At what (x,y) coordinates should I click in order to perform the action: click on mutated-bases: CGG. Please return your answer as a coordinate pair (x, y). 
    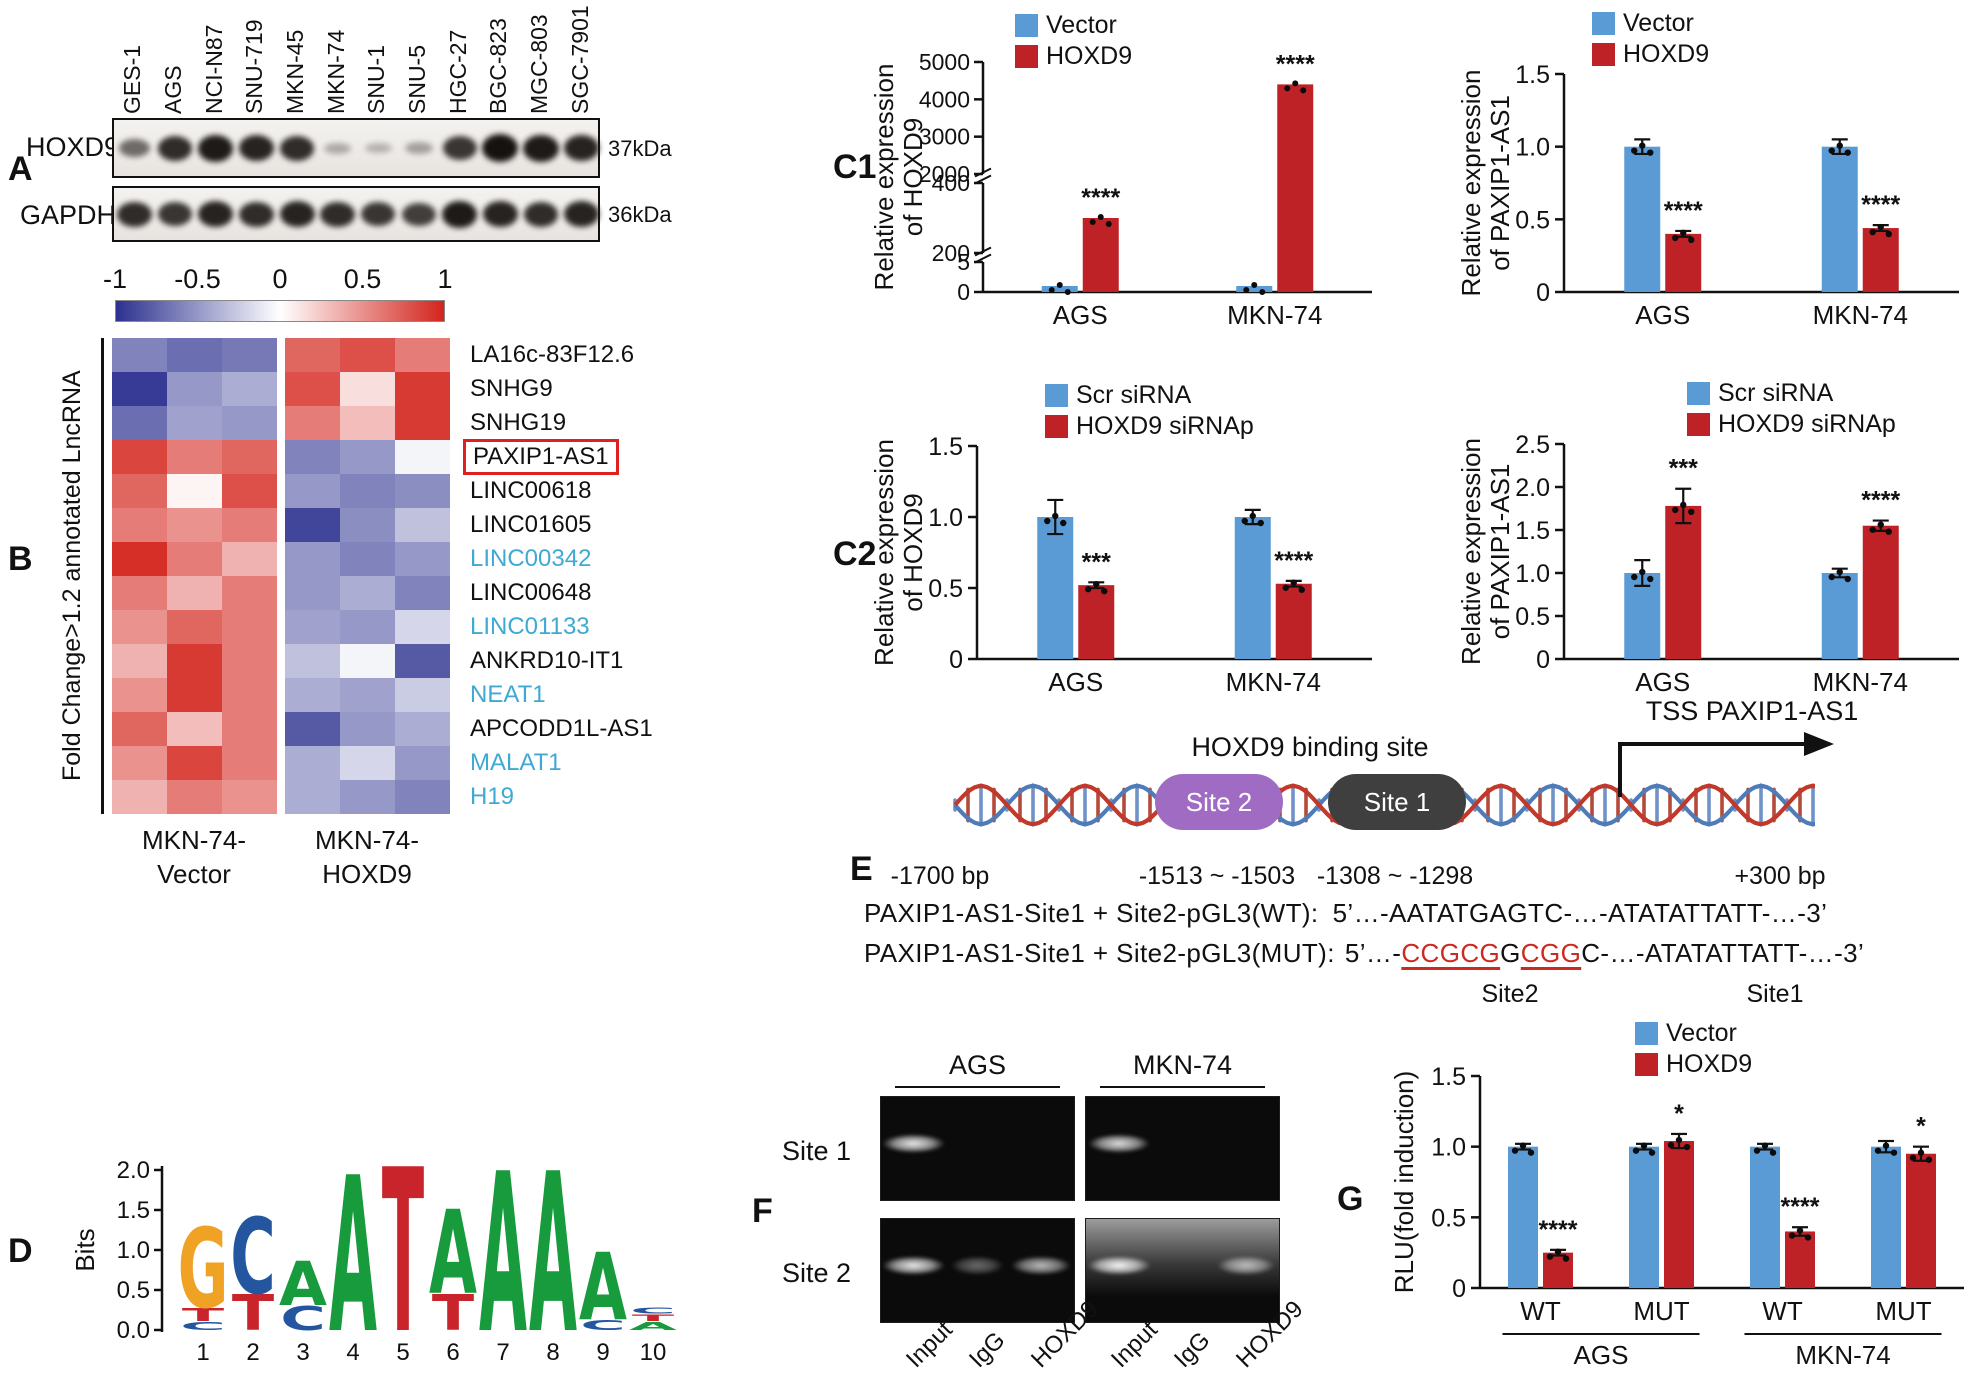
    Looking at the image, I should click on (1551, 953).